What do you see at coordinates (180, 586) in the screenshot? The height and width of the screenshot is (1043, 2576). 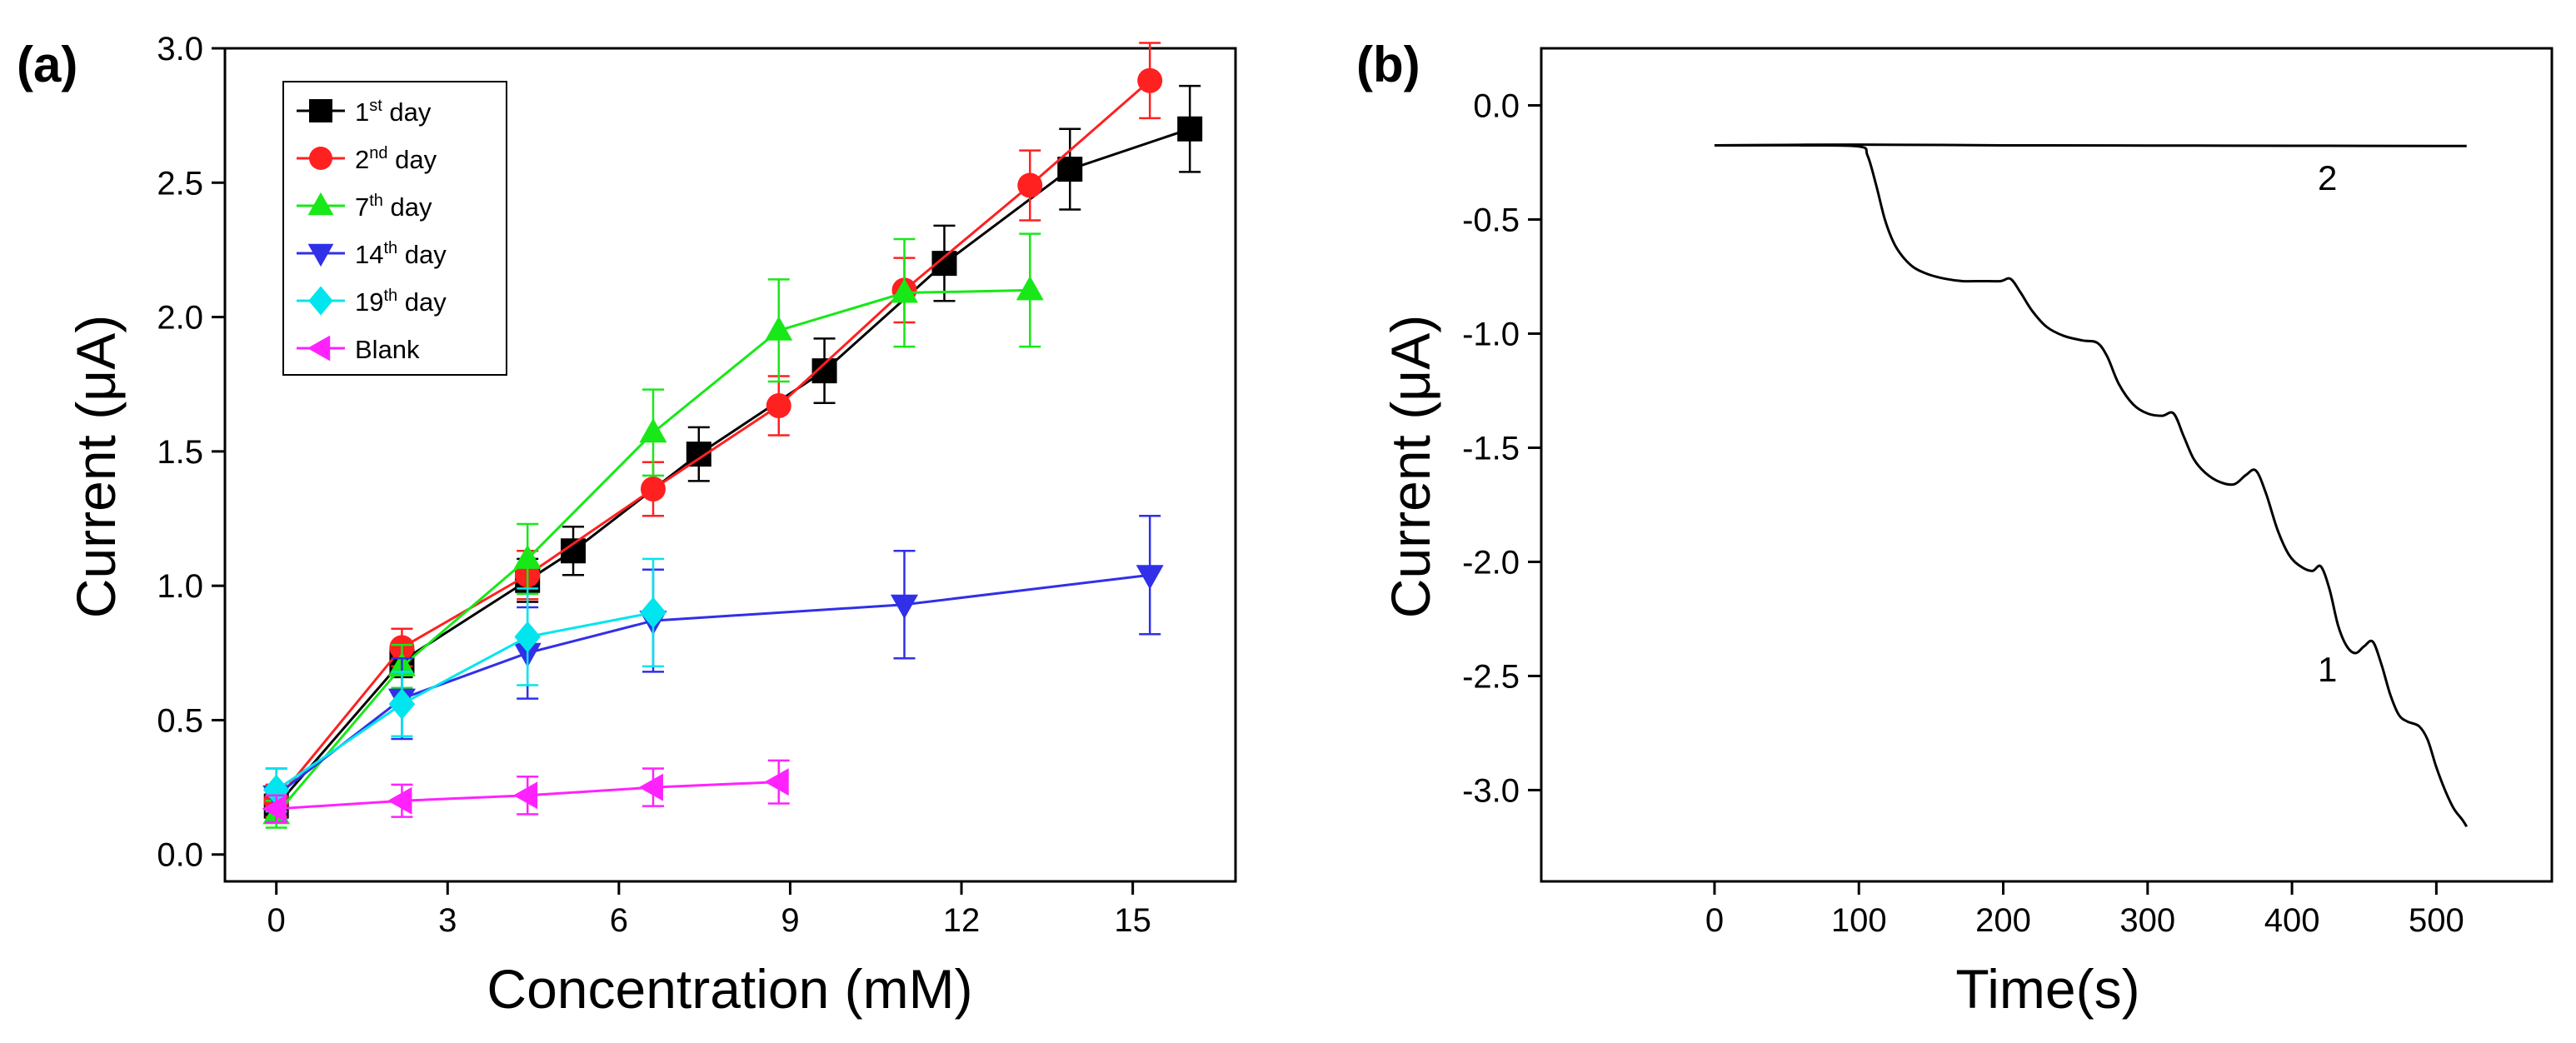 I see `panel-a-y-tick-label: 1.0` at bounding box center [180, 586].